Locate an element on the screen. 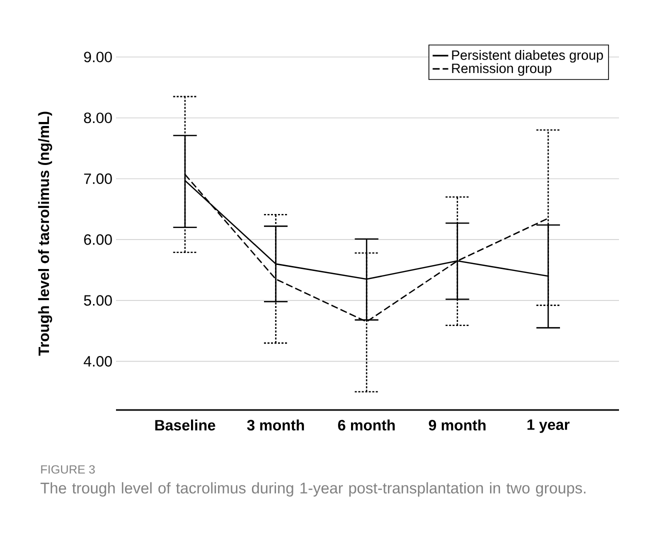  x-tick-label: 6 month is located at coordinates (366, 425).